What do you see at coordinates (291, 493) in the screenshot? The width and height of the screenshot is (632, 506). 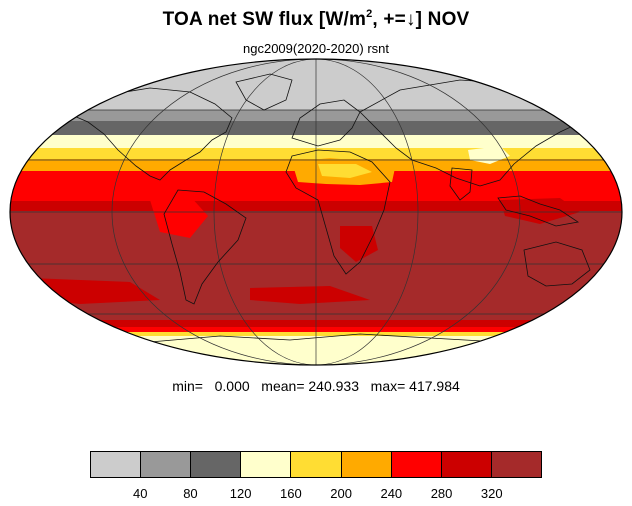 I see `colorbar-tick-label: 160` at bounding box center [291, 493].